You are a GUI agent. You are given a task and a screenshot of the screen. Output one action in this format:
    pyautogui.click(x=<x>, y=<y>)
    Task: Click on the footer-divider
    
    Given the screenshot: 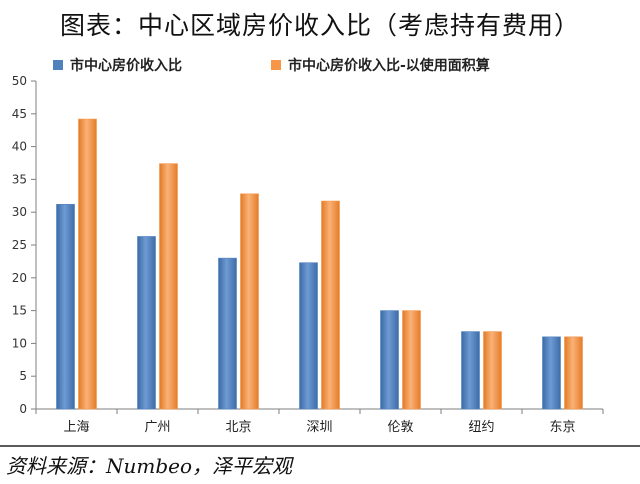 What is the action you would take?
    pyautogui.click(x=320, y=446)
    